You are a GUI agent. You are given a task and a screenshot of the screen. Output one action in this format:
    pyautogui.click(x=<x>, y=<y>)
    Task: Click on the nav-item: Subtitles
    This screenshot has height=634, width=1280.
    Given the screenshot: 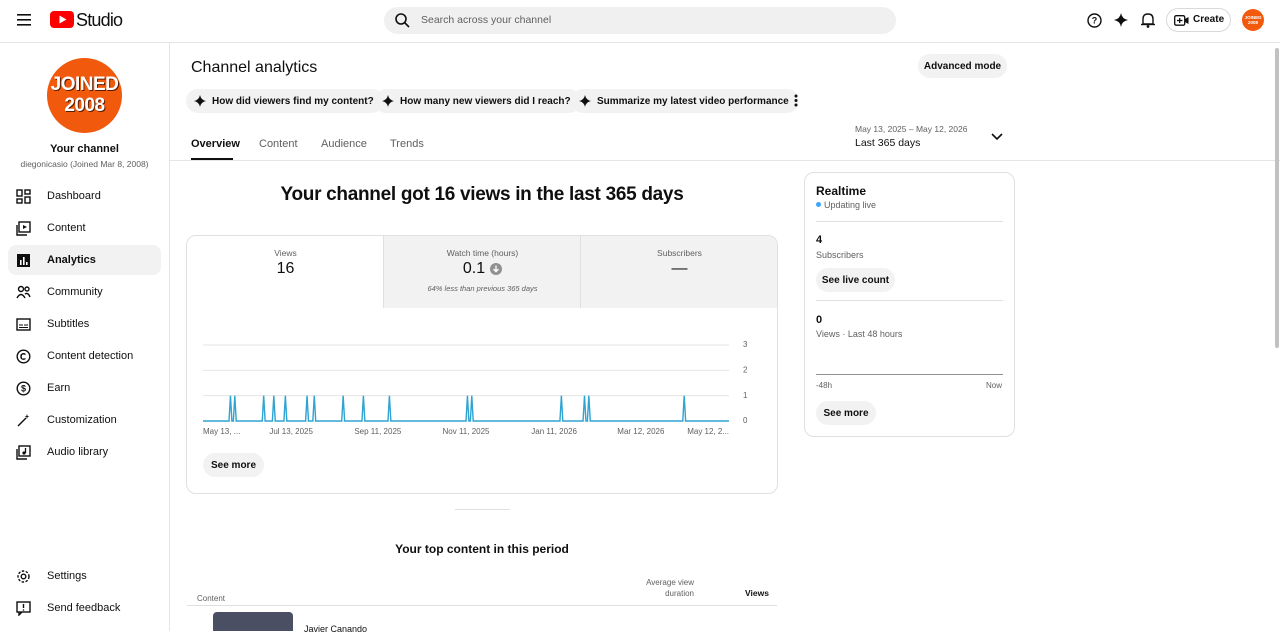 What is the action you would take?
    pyautogui.click(x=84, y=324)
    